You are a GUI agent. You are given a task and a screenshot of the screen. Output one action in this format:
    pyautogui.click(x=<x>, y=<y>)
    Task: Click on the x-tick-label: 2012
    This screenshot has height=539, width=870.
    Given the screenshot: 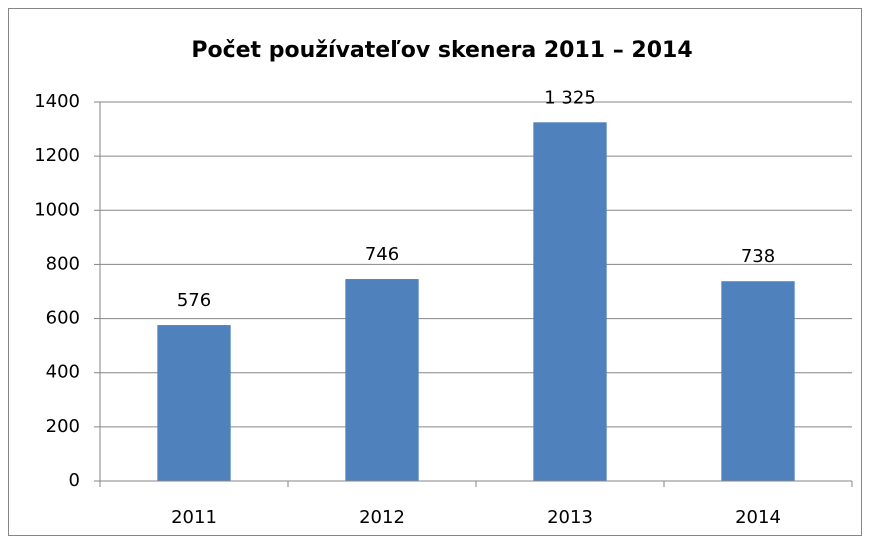 What is the action you would take?
    pyautogui.click(x=382, y=517)
    